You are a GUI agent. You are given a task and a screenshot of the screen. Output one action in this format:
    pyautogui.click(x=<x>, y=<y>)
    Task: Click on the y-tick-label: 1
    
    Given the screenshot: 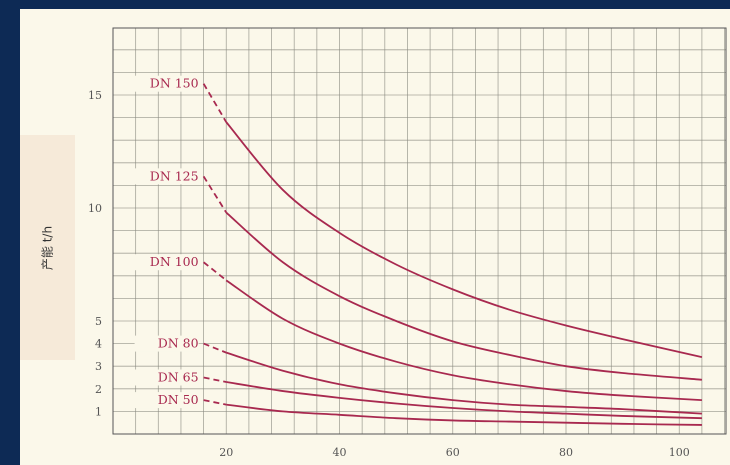 What is the action you would take?
    pyautogui.click(x=98, y=411)
    